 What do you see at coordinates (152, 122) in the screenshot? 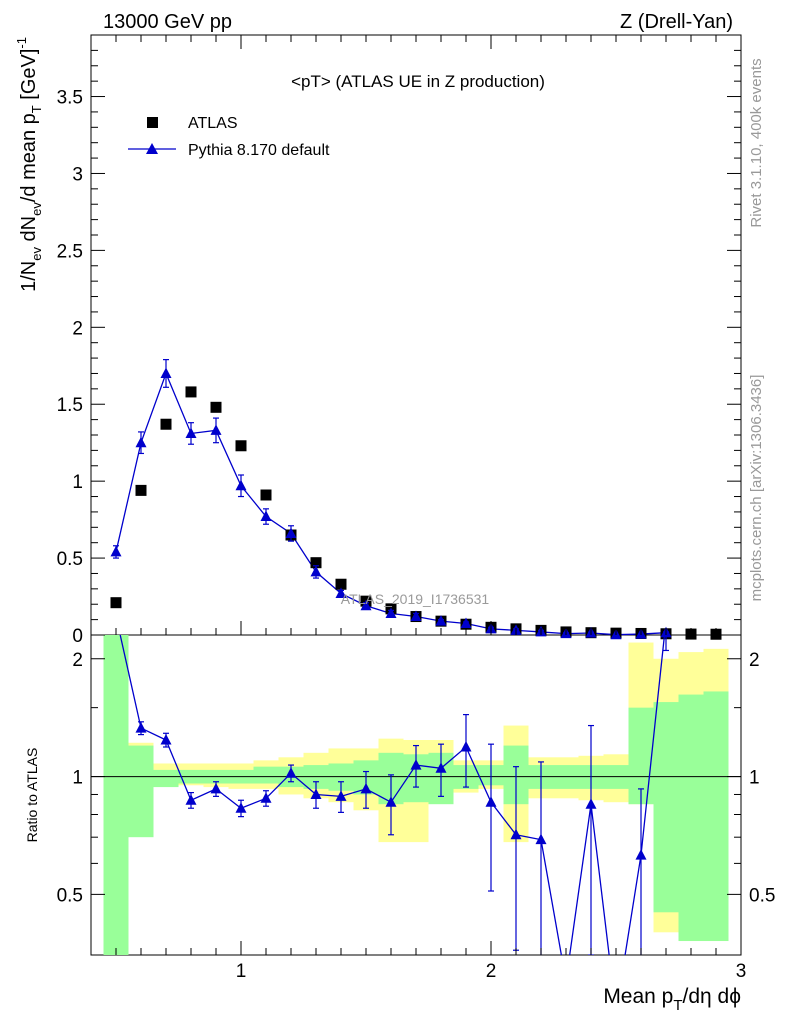
I see `legend-data-marker` at bounding box center [152, 122].